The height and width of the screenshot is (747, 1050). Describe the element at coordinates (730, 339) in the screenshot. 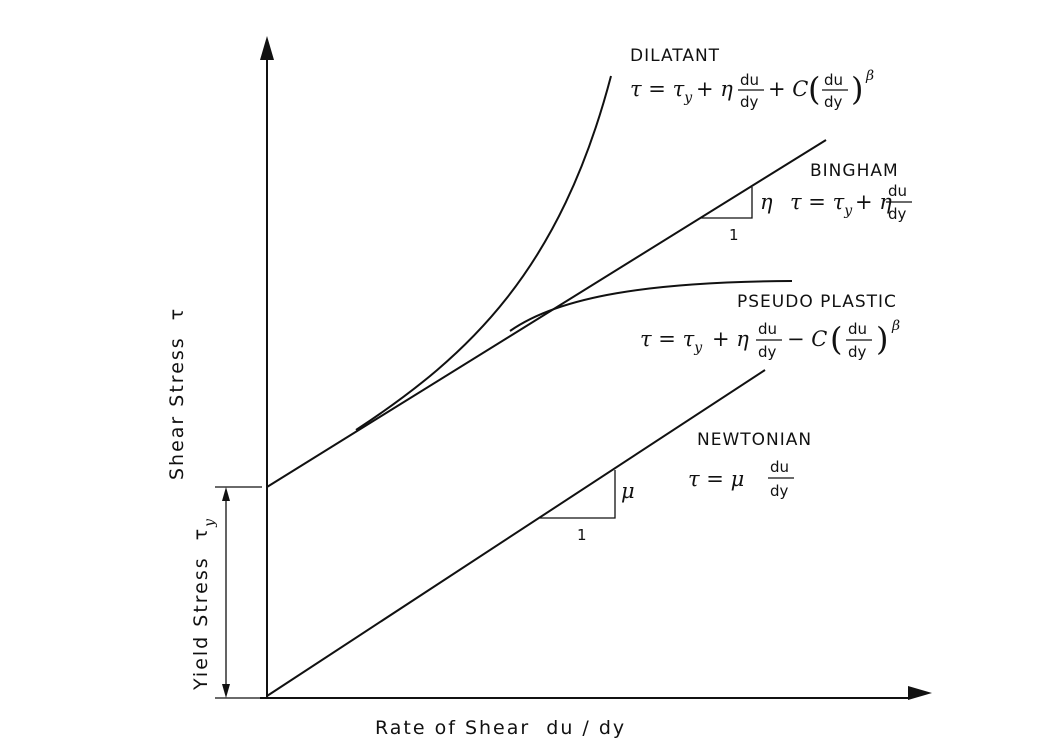

I see `pseudo-plastic-eq-b: + η` at that location.